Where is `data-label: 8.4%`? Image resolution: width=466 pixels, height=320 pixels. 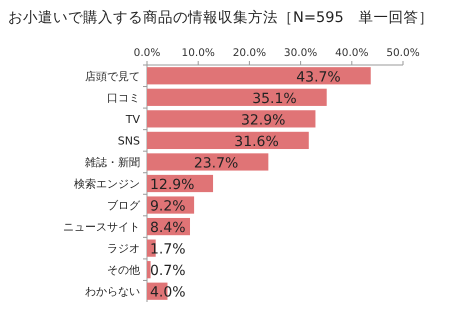
data-label: 8.4% is located at coordinates (168, 228).